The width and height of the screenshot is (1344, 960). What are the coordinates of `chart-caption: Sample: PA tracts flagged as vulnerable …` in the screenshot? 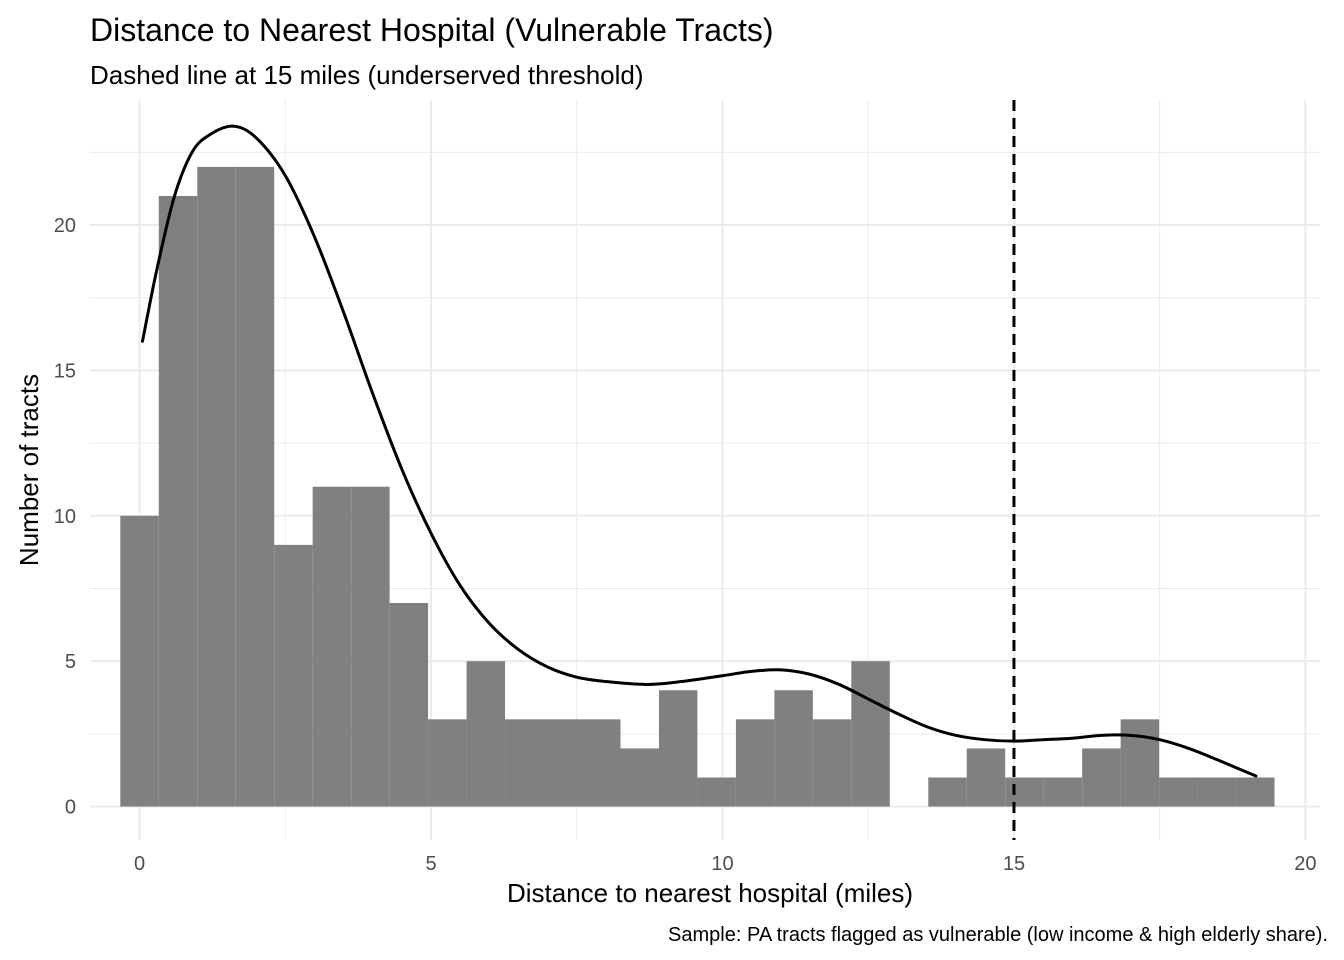 It's located at (998, 935).